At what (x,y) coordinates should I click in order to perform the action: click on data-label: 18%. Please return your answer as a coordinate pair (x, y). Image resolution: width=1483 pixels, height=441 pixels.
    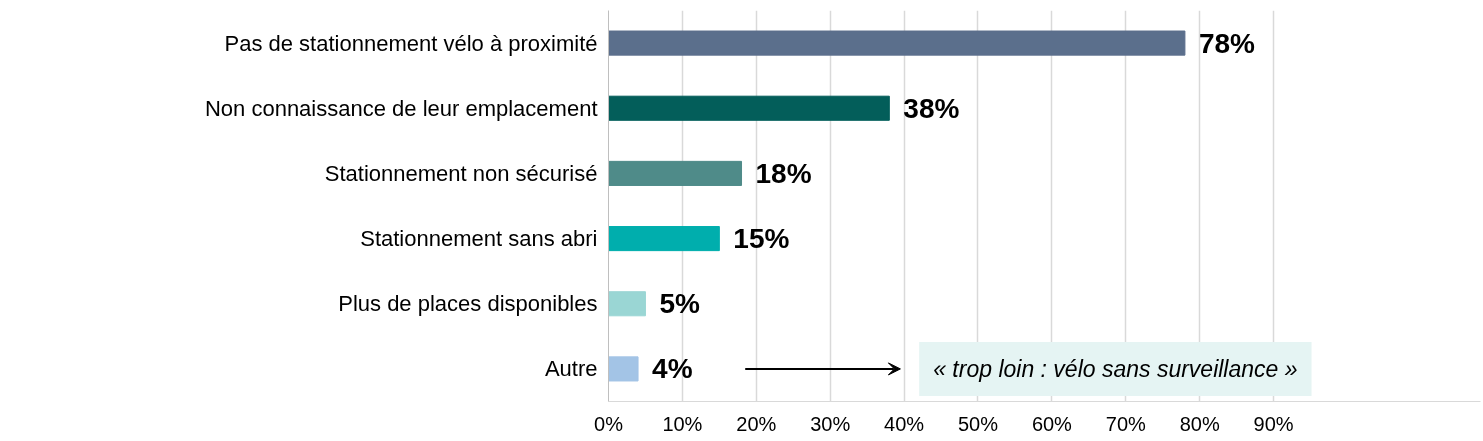
    Looking at the image, I should click on (783, 173).